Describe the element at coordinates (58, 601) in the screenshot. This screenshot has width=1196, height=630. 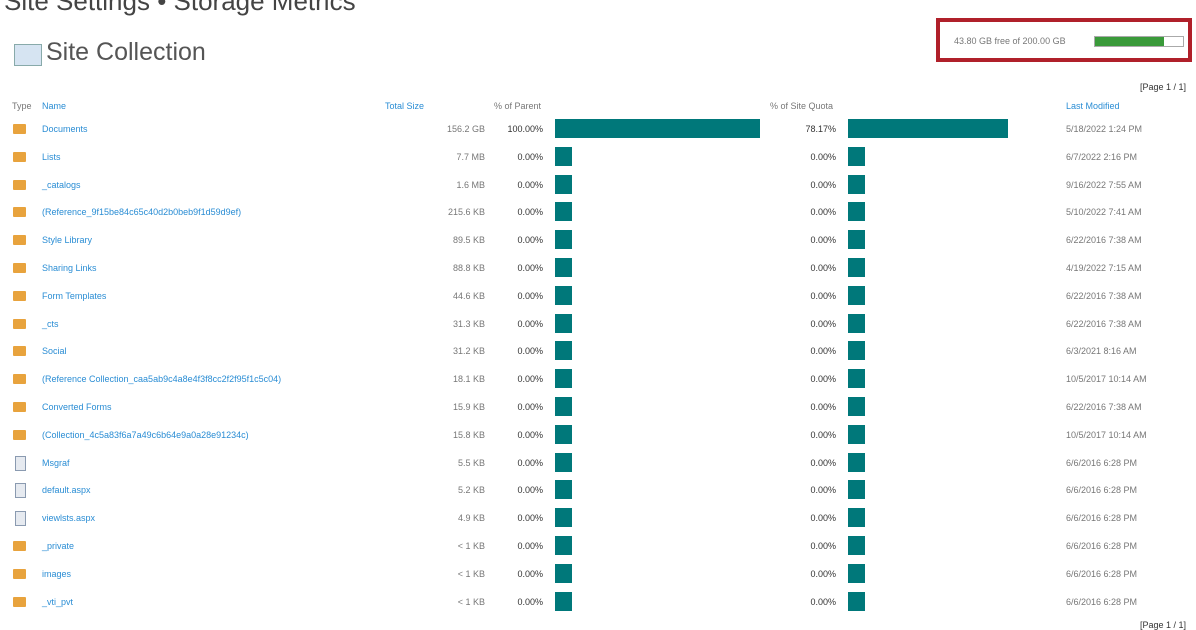
I see `row-name: _vti_pvt` at that location.